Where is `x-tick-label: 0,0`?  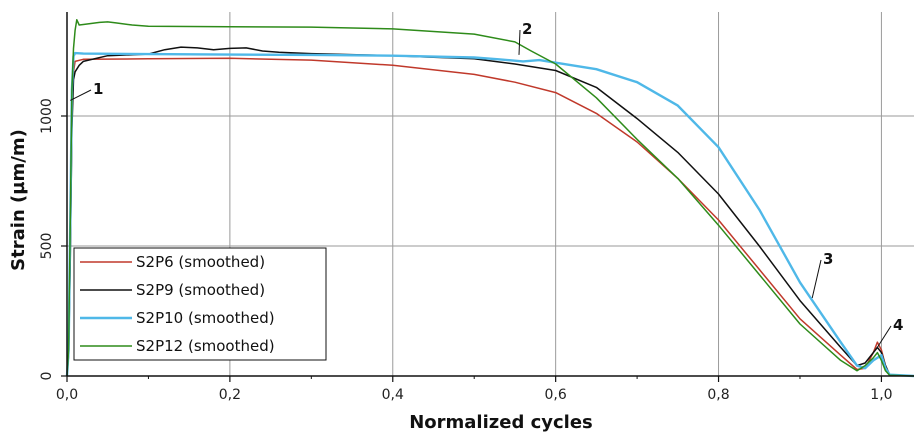 x-tick-label: 0,0 is located at coordinates (67, 395).